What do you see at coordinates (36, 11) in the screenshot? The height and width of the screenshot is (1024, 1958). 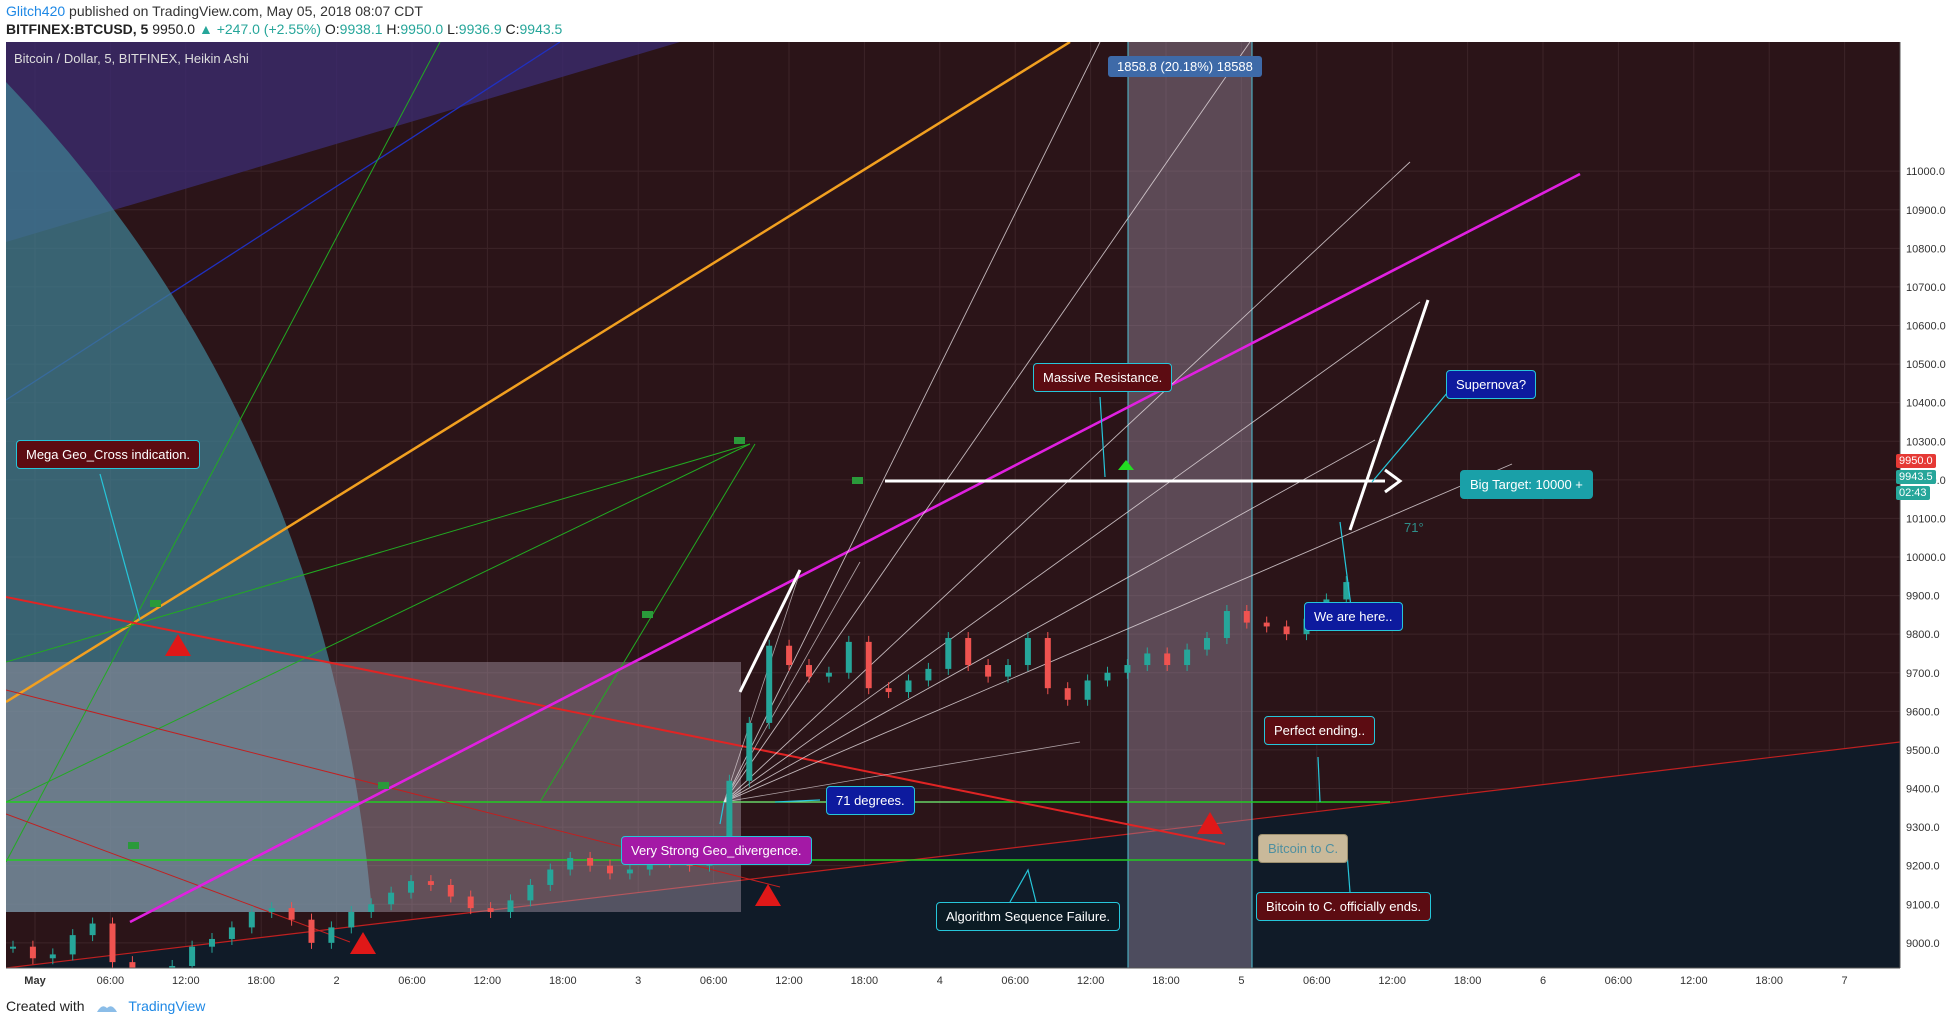 I see `author-link: Glitch420` at bounding box center [36, 11].